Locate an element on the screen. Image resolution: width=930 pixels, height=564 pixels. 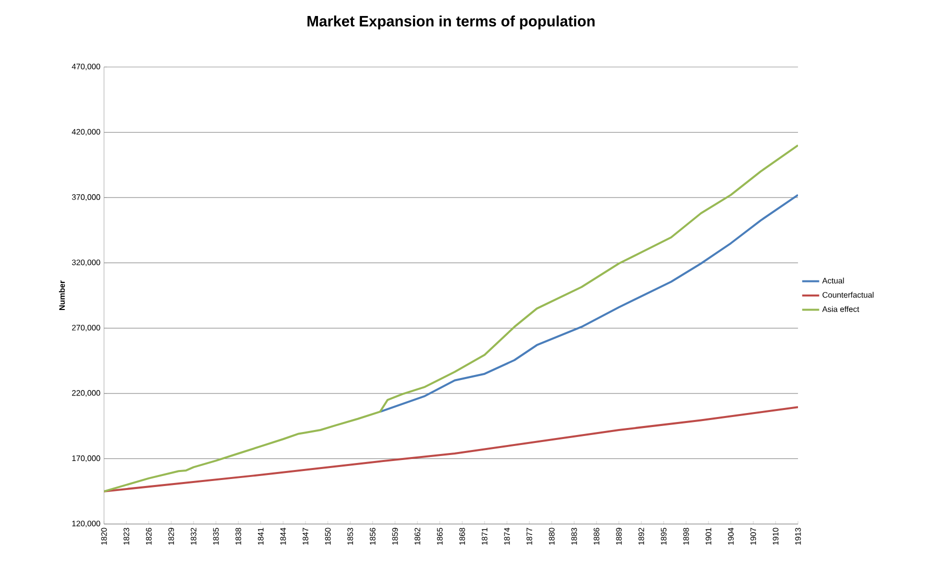
chart-title: Market Expansion in terms of population is located at coordinates (451, 23).